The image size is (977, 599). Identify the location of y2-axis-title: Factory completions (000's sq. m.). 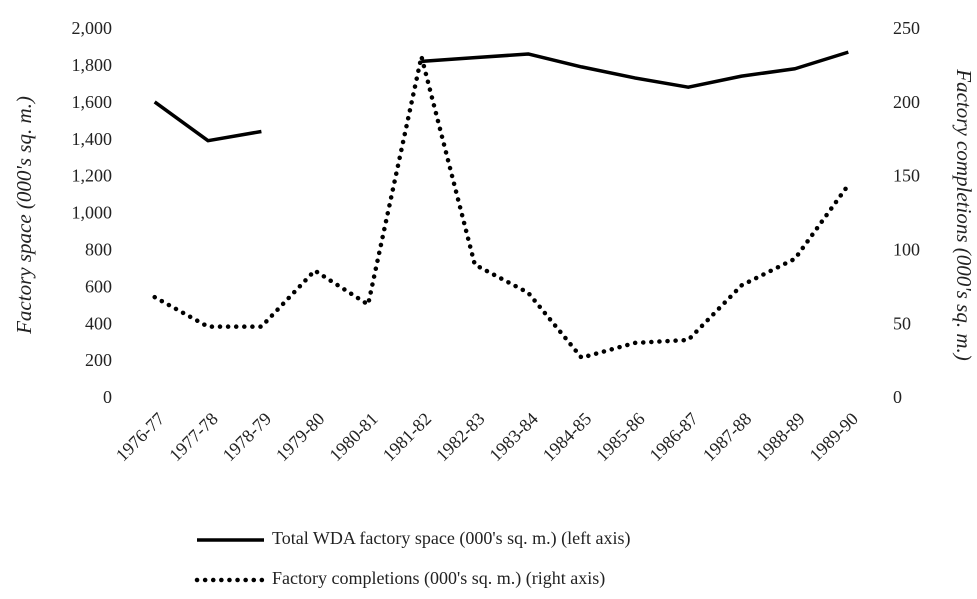
(964, 214).